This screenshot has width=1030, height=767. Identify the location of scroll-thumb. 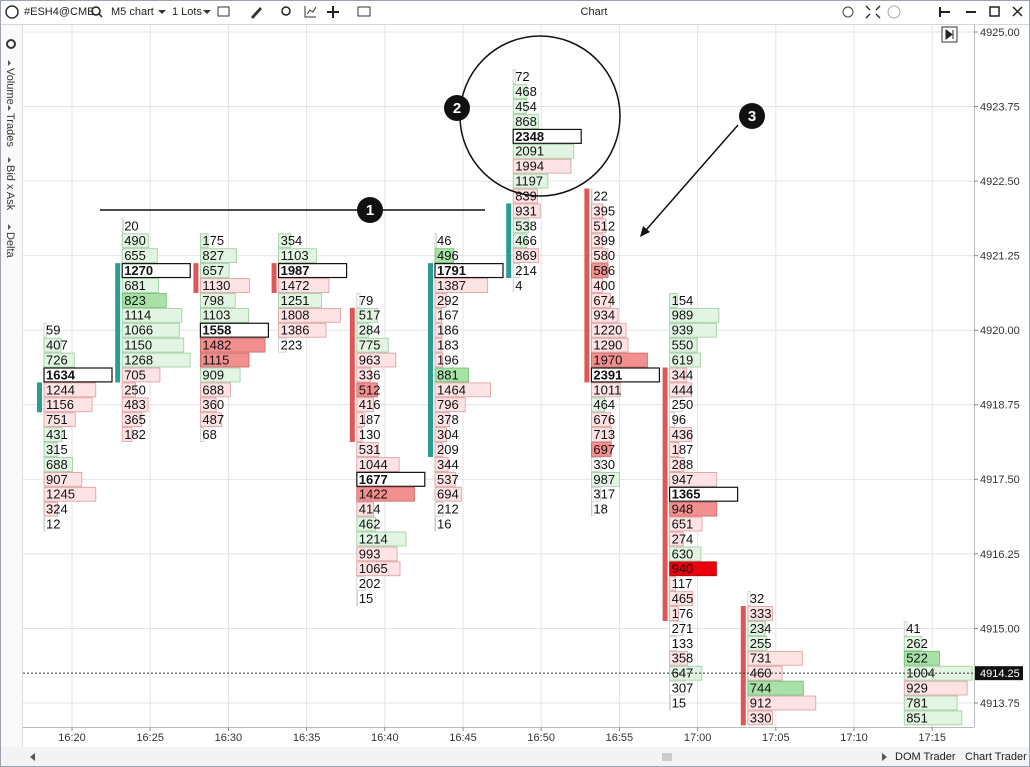
(667, 757).